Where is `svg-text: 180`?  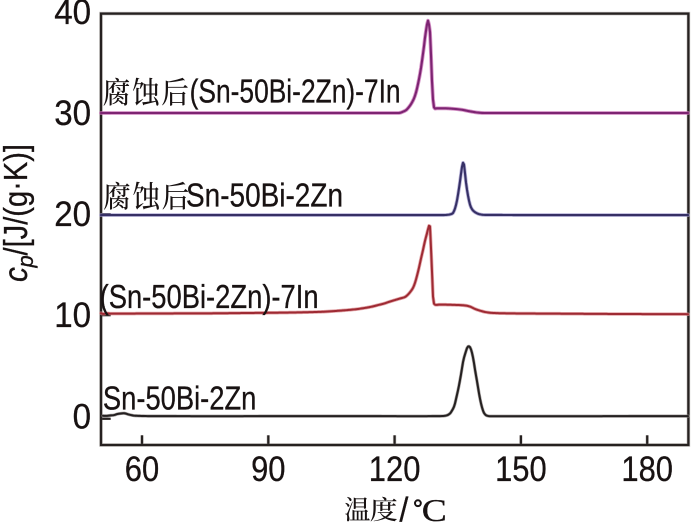
svg-text: 180 is located at coordinates (647, 469).